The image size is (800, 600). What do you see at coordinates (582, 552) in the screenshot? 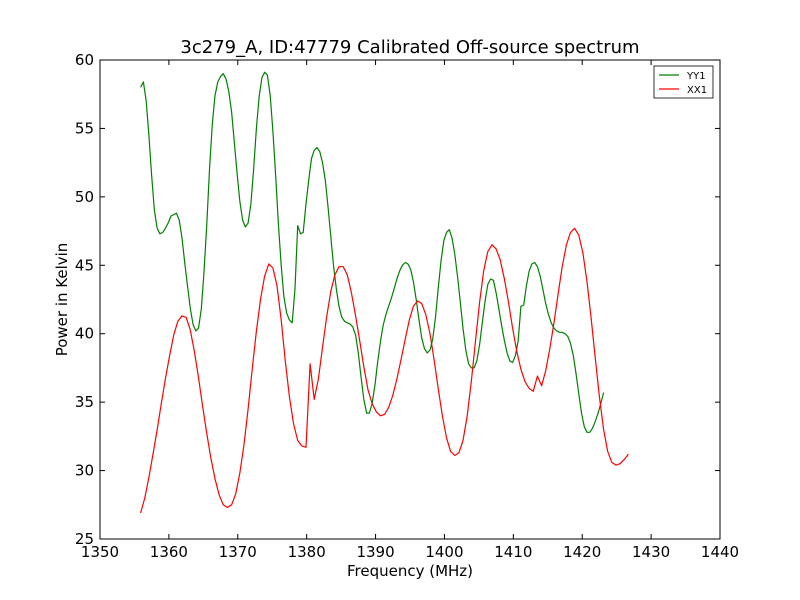
I see `x-tick-label: 1420` at bounding box center [582, 552].